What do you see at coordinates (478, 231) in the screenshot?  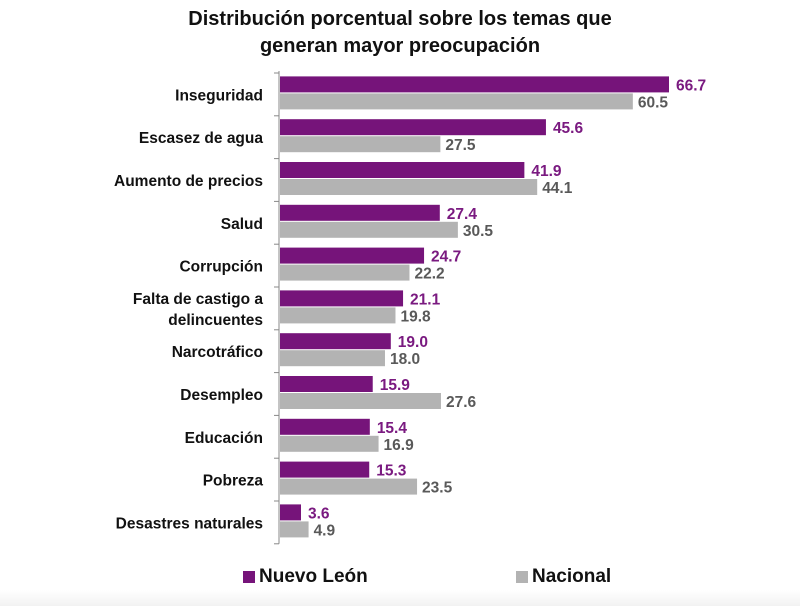 I see `data-label-nacional: 30.5` at bounding box center [478, 231].